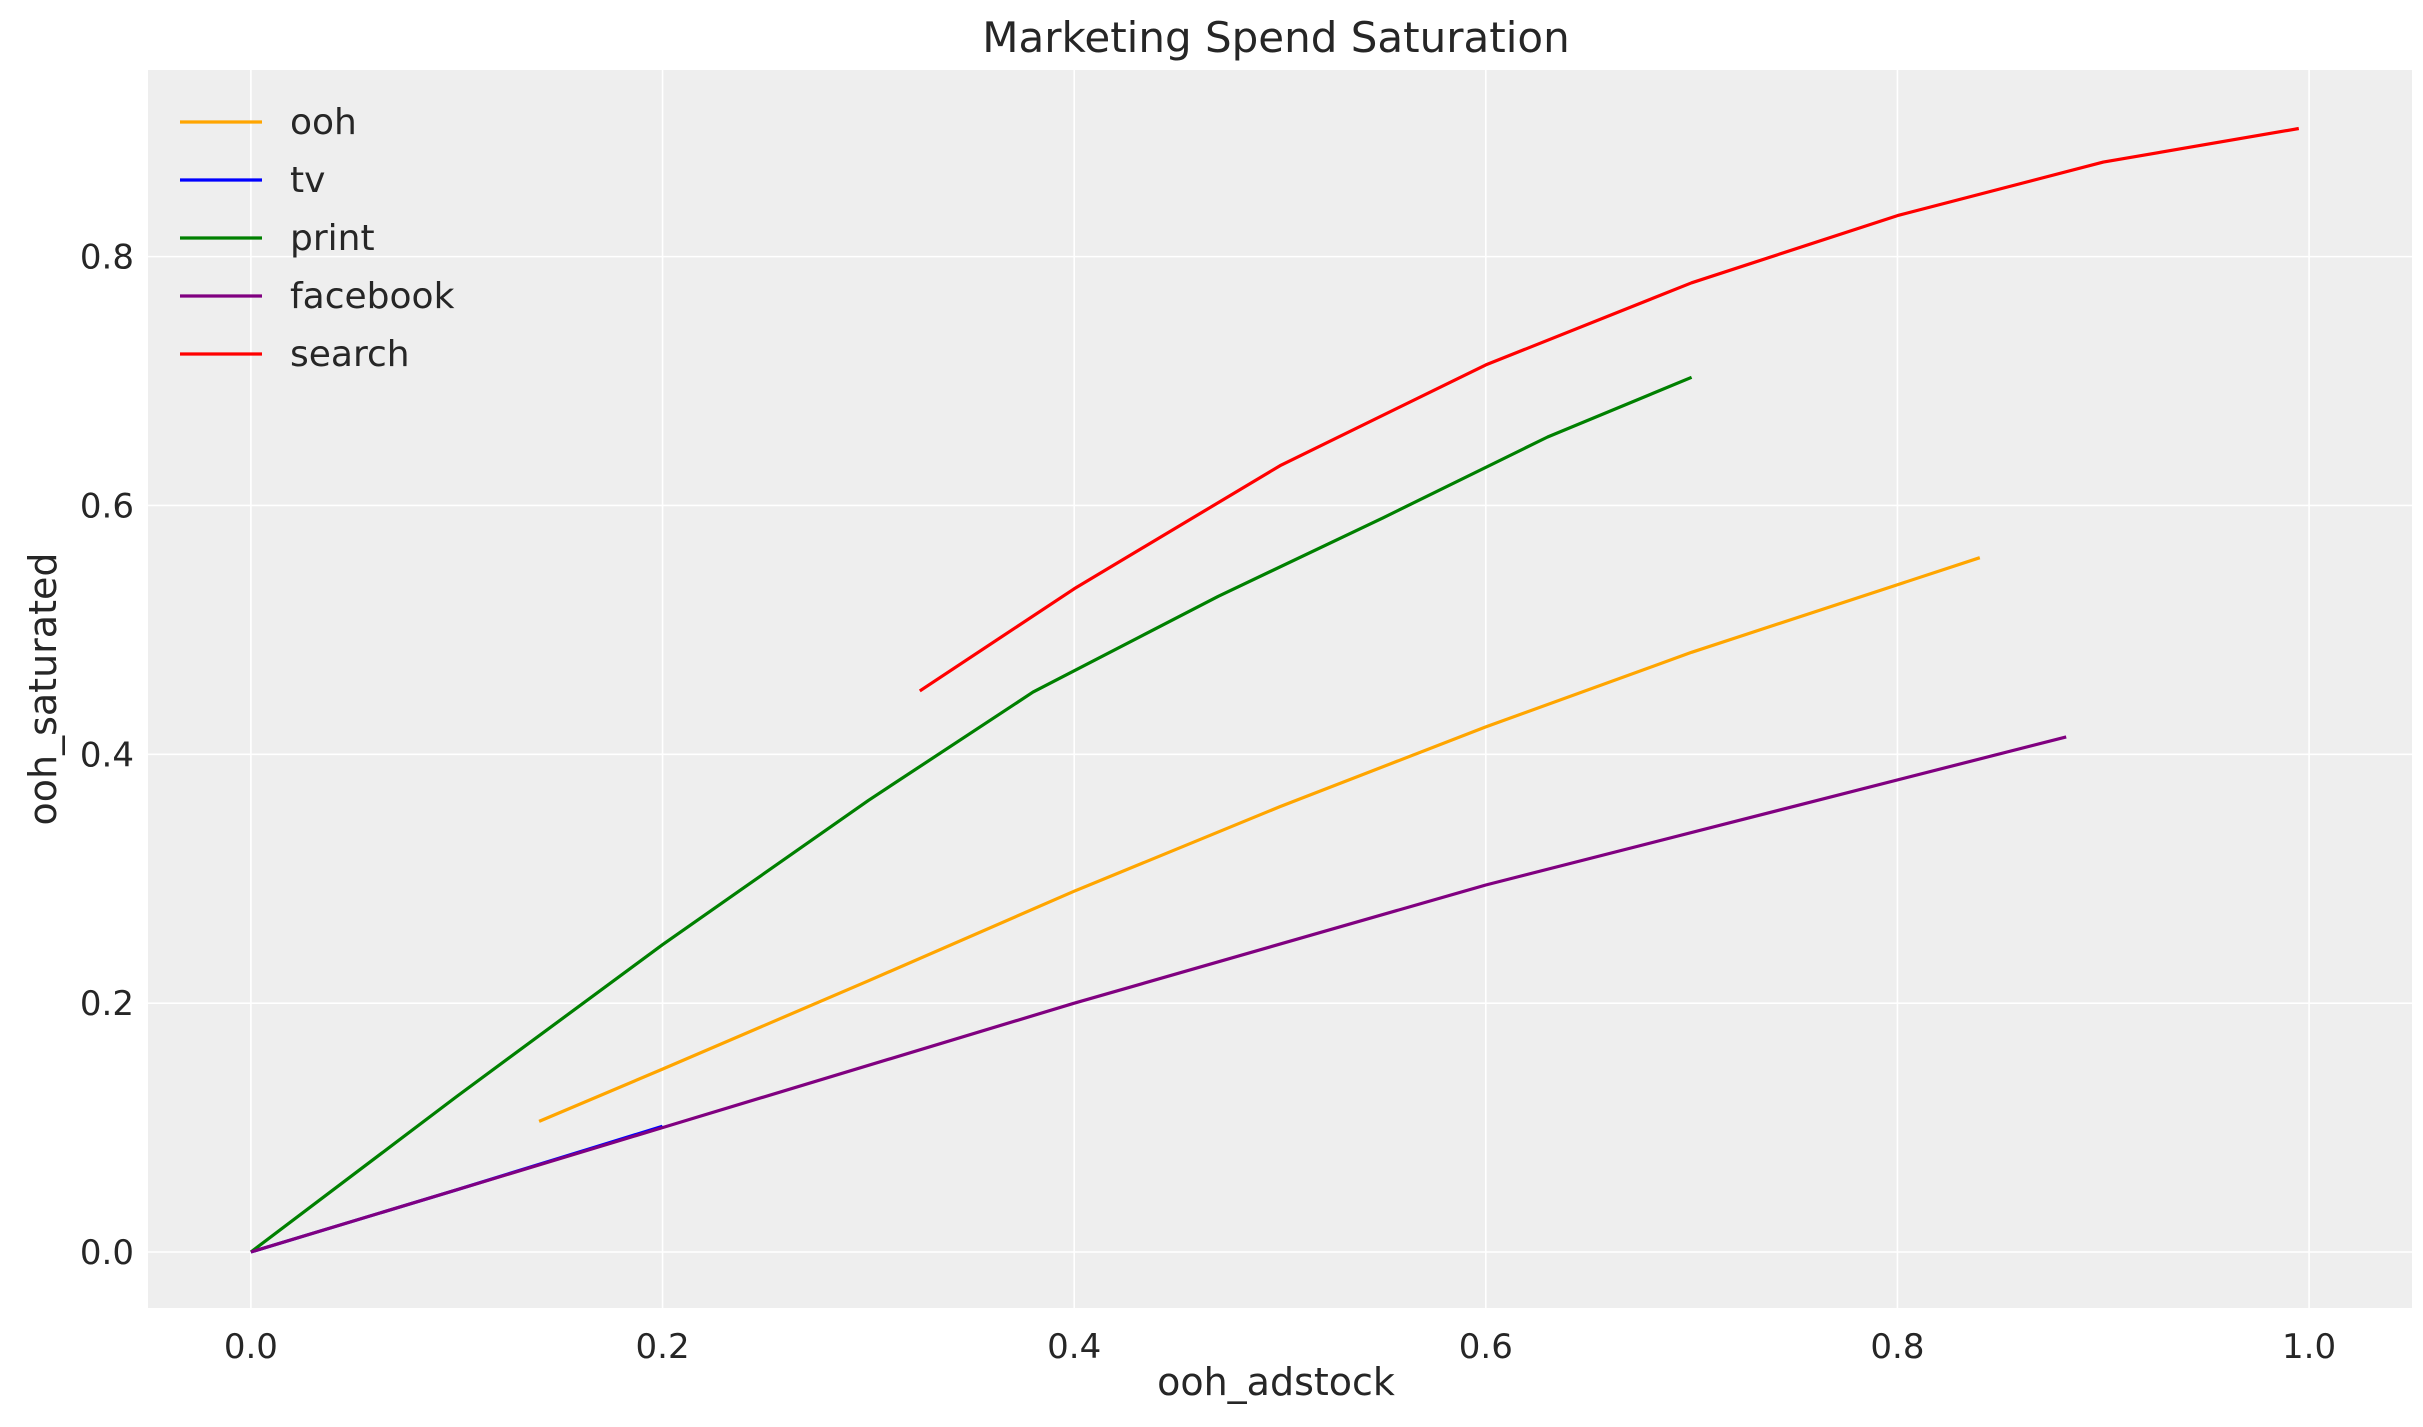 The height and width of the screenshot is (1427, 2423). Describe the element at coordinates (43, 689) in the screenshot. I see `y-axis-label: ooh_saturated` at that location.